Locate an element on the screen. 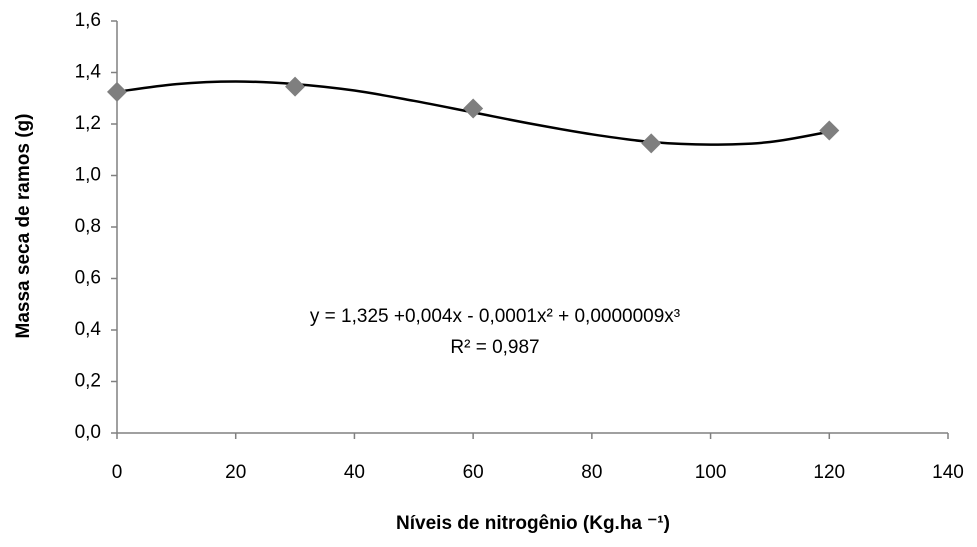 This screenshot has width=977, height=547. y-tick-label: 0,0 is located at coordinates (88, 432).